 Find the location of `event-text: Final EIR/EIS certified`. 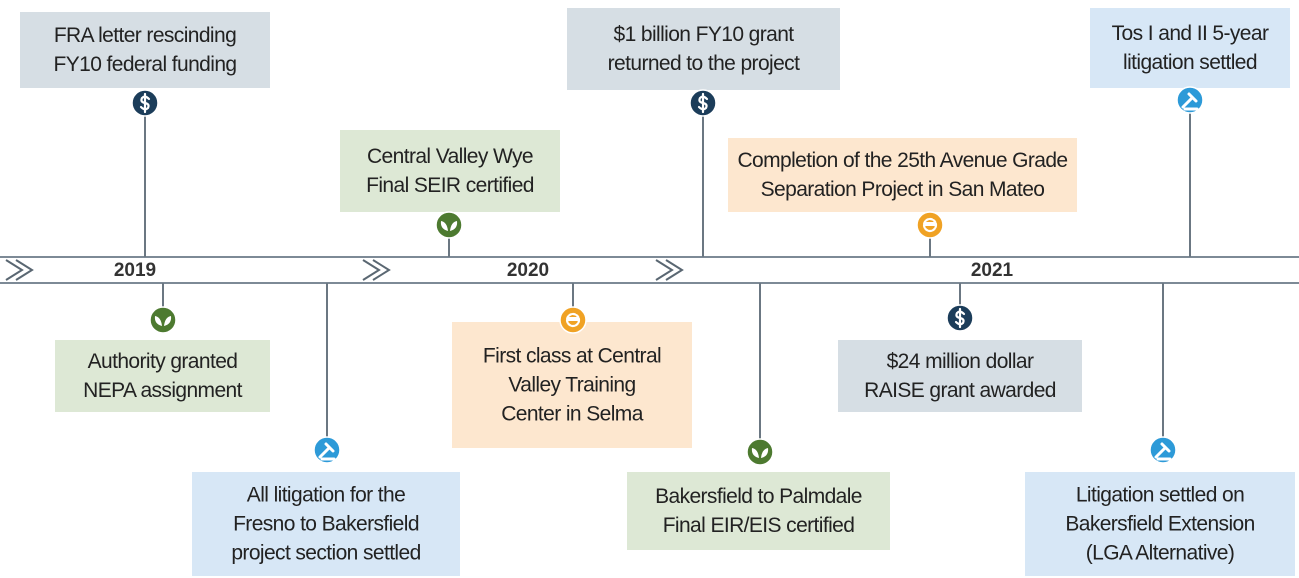

event-text: Final EIR/EIS certified is located at coordinates (759, 525).